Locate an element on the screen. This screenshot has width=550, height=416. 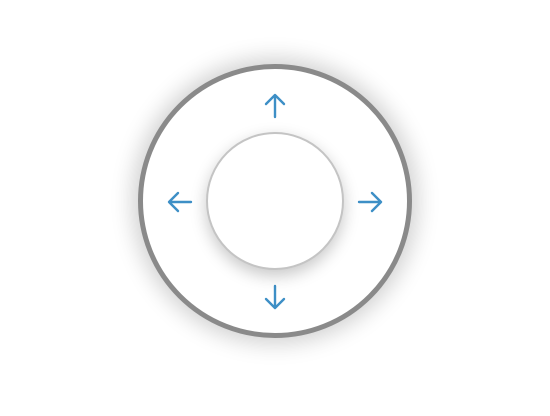
arrow-down-icon is located at coordinates (275, 297).